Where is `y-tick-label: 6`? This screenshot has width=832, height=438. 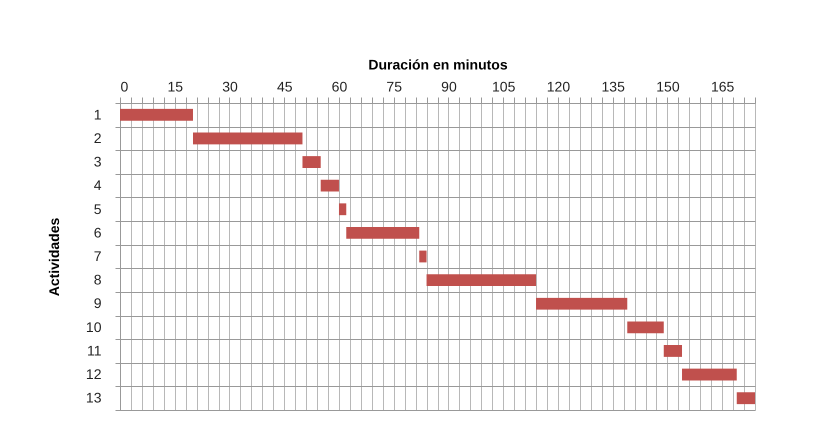 y-tick-label: 6 is located at coordinates (98, 232).